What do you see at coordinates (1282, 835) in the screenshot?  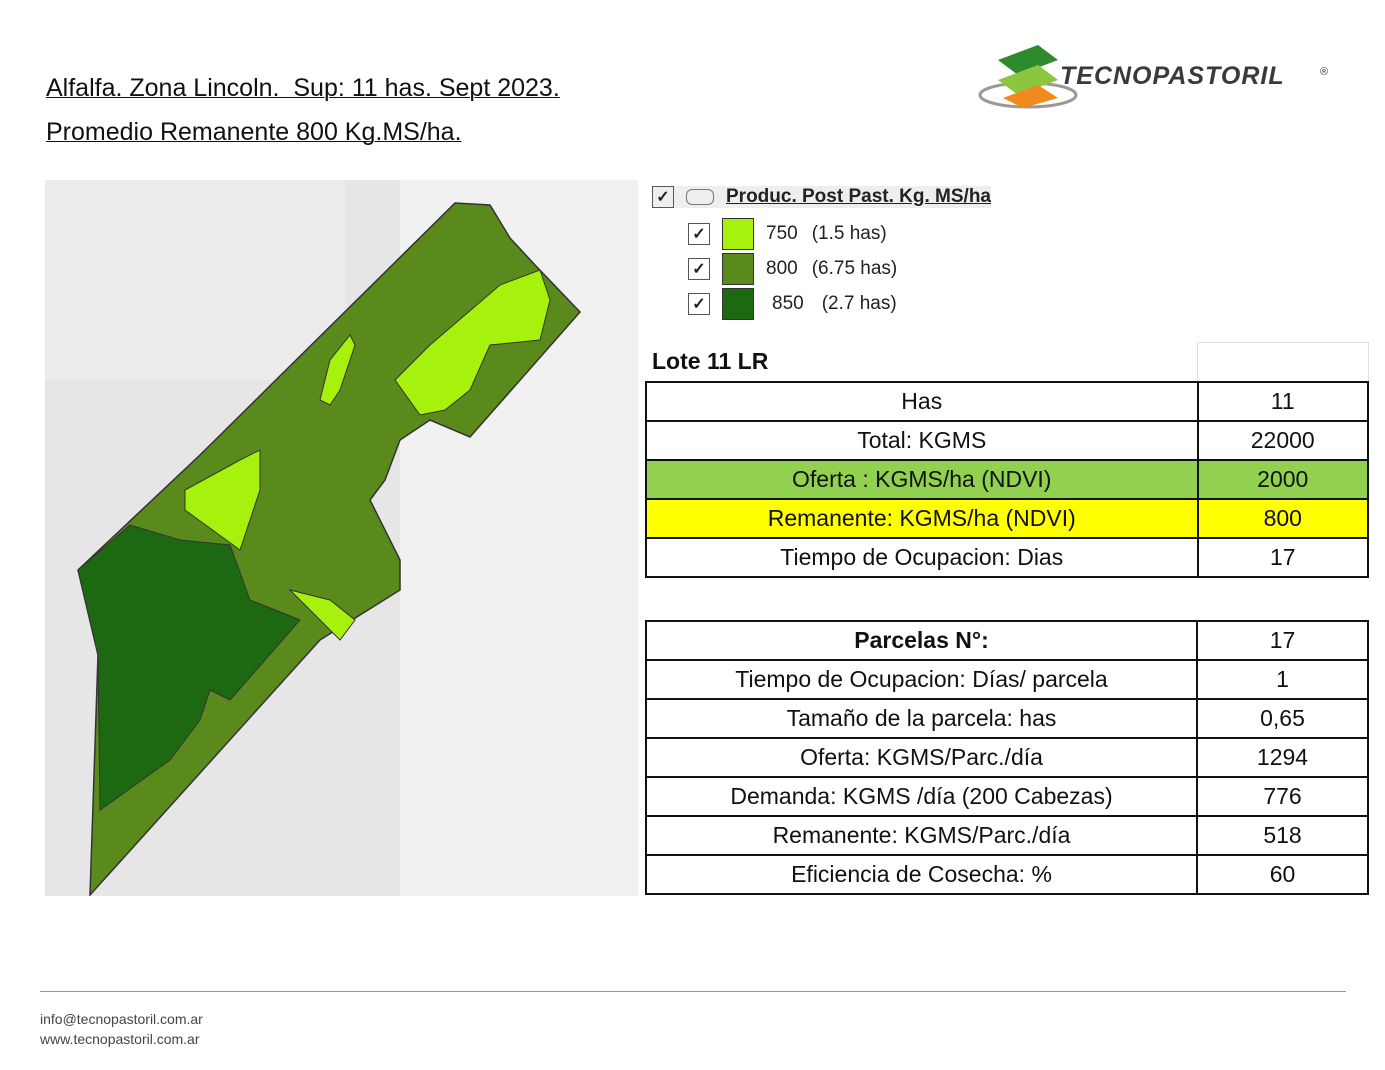 I see `cell: 518` at bounding box center [1282, 835].